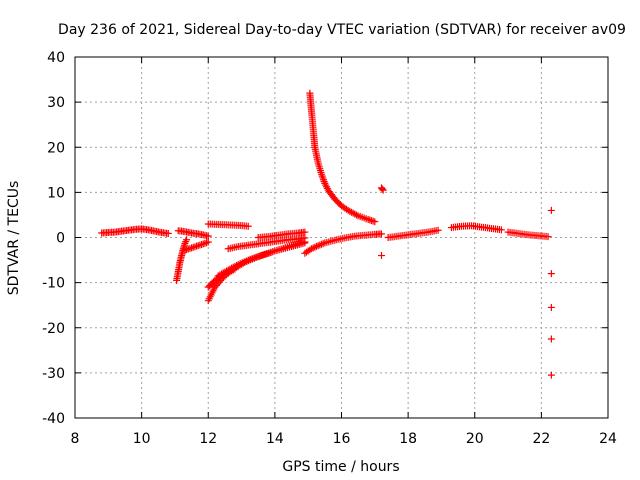 The height and width of the screenshot is (480, 640). I want to click on x-tick-label: 22, so click(541, 439).